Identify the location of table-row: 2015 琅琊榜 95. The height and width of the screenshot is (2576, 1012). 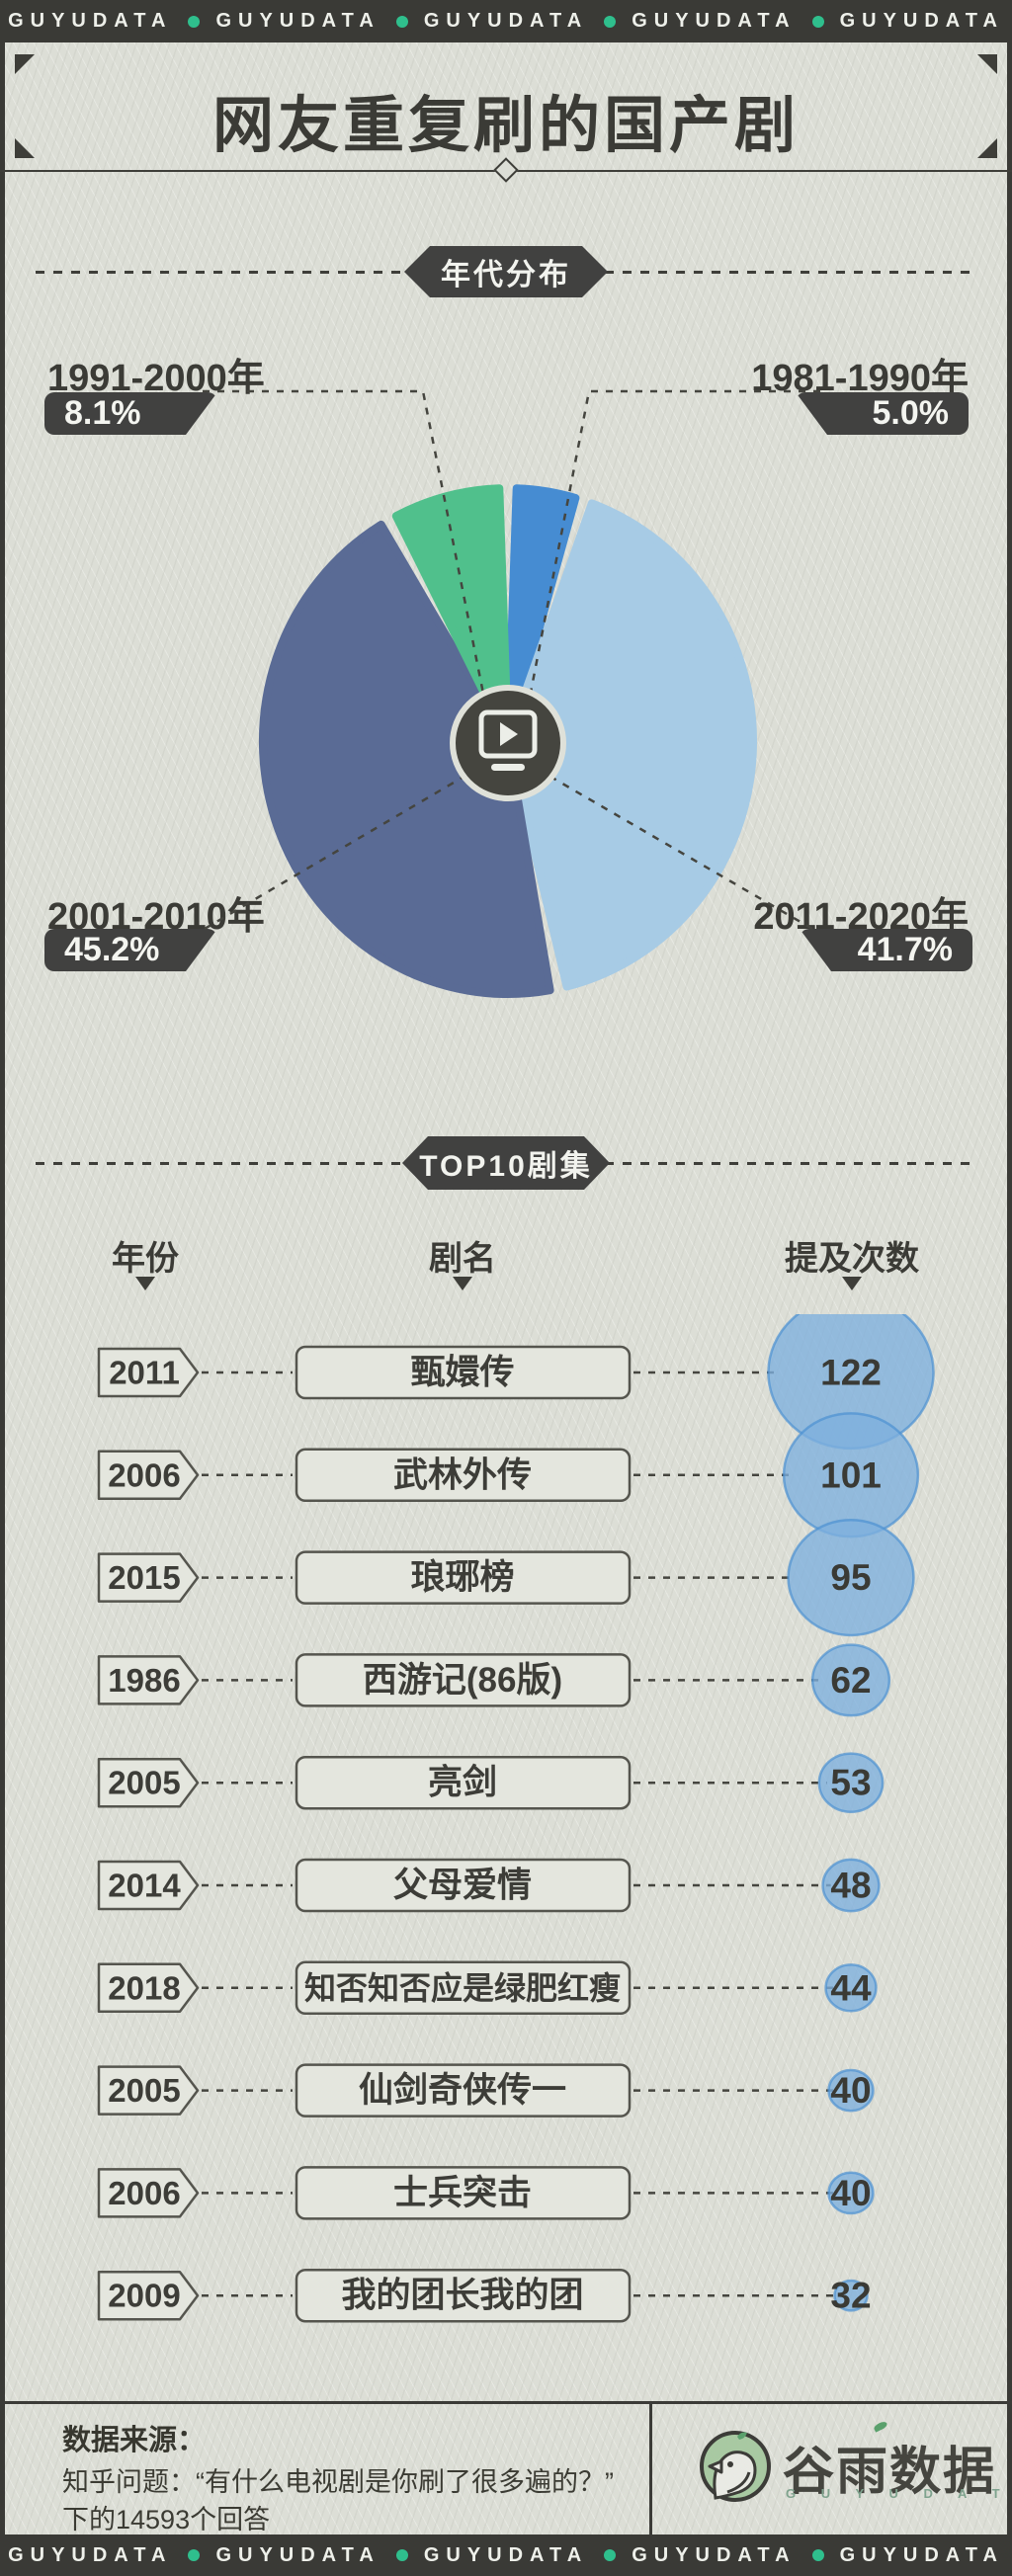
(506, 1577).